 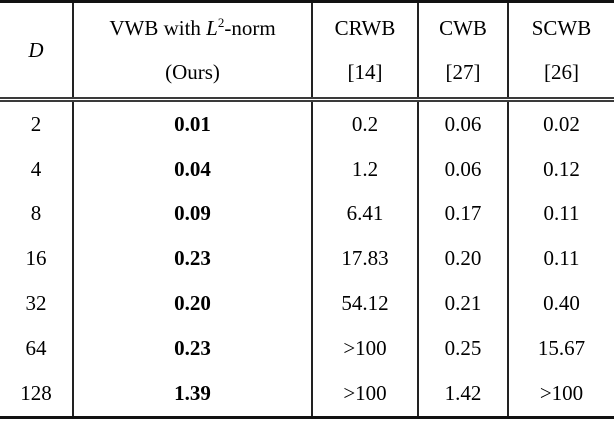 I want to click on cell-vwb: 0.20, so click(x=192, y=303).